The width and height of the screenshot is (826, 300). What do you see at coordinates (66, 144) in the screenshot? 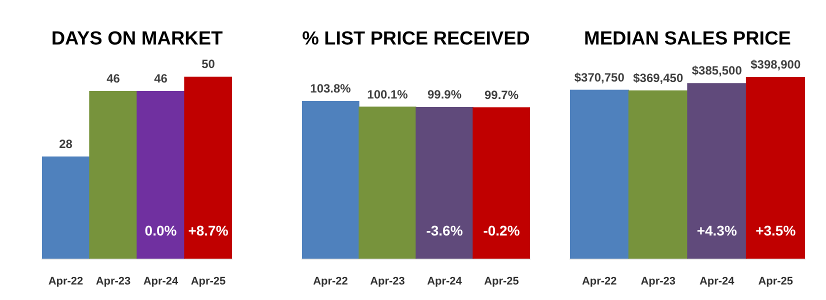
I see `data-label: 28` at bounding box center [66, 144].